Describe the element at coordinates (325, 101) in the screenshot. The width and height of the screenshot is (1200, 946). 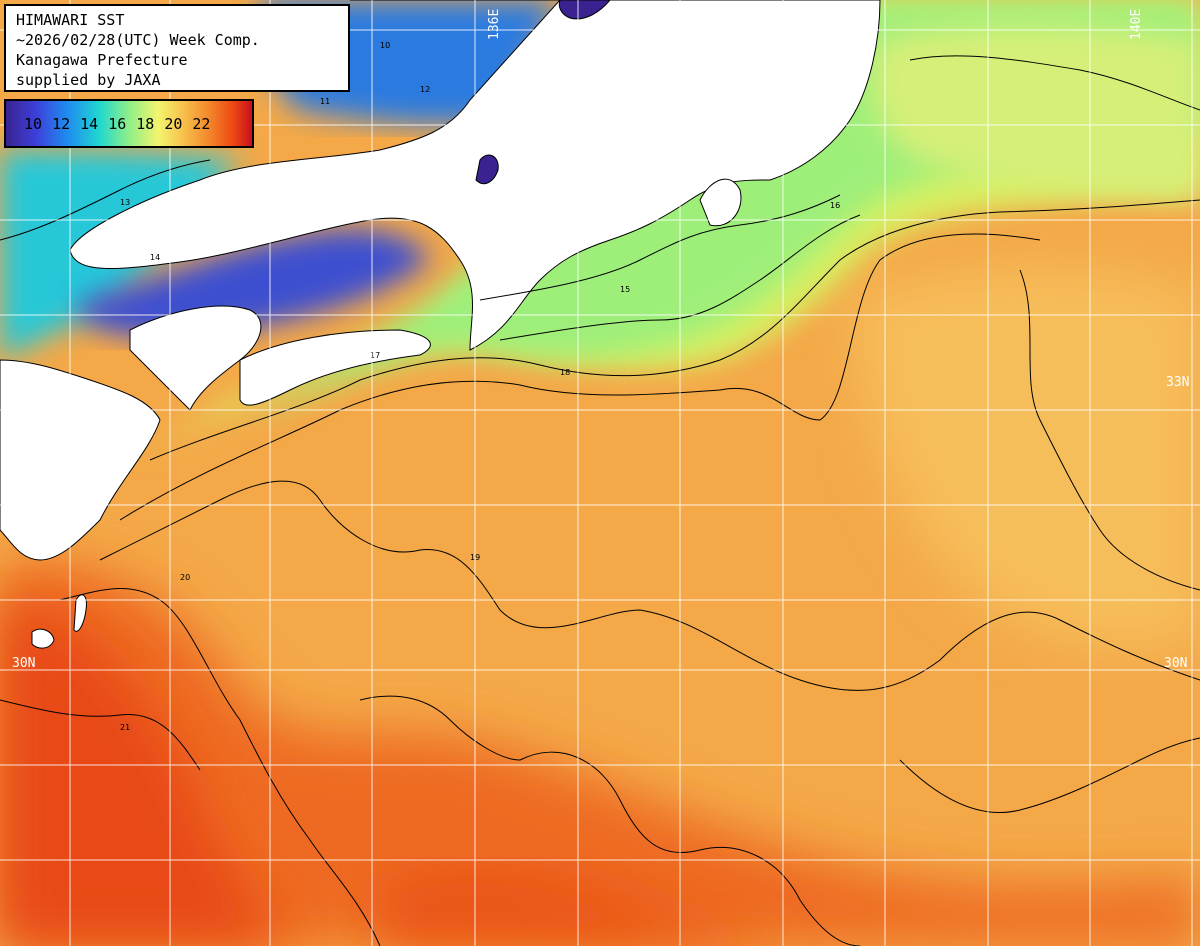
I see `contour-label-11: 11` at that location.